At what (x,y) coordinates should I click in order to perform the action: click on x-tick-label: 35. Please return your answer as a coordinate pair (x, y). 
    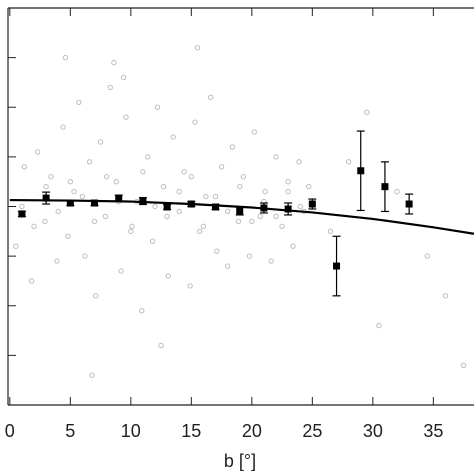
    Looking at the image, I should click on (433, 431).